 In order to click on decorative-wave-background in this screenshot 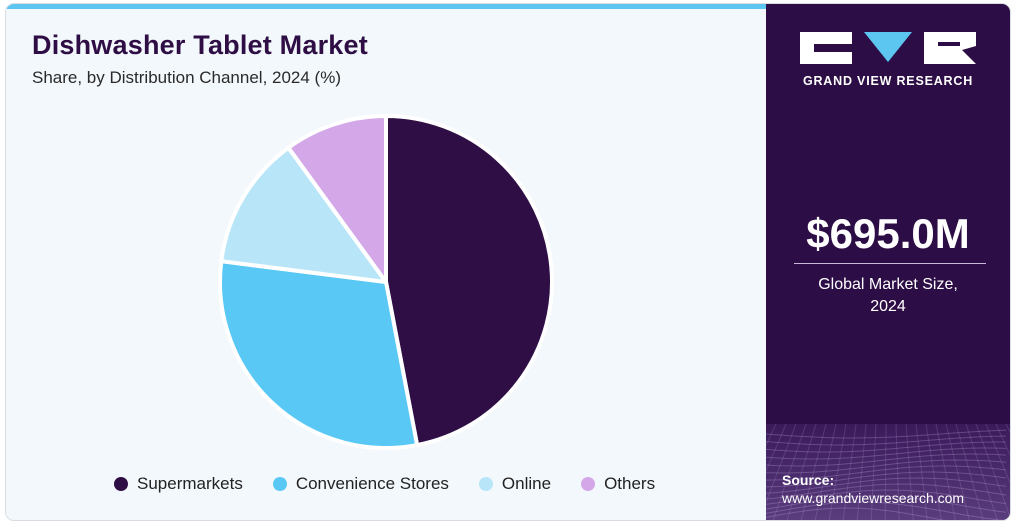, I will do `click(888, 472)`.